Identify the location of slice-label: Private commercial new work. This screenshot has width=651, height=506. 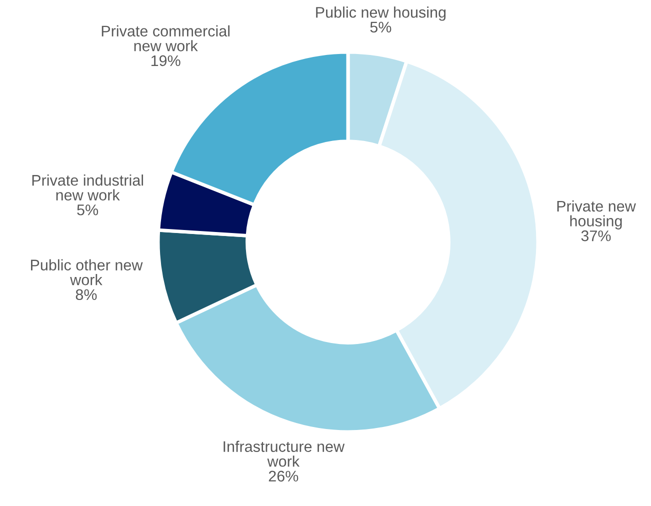
(166, 38).